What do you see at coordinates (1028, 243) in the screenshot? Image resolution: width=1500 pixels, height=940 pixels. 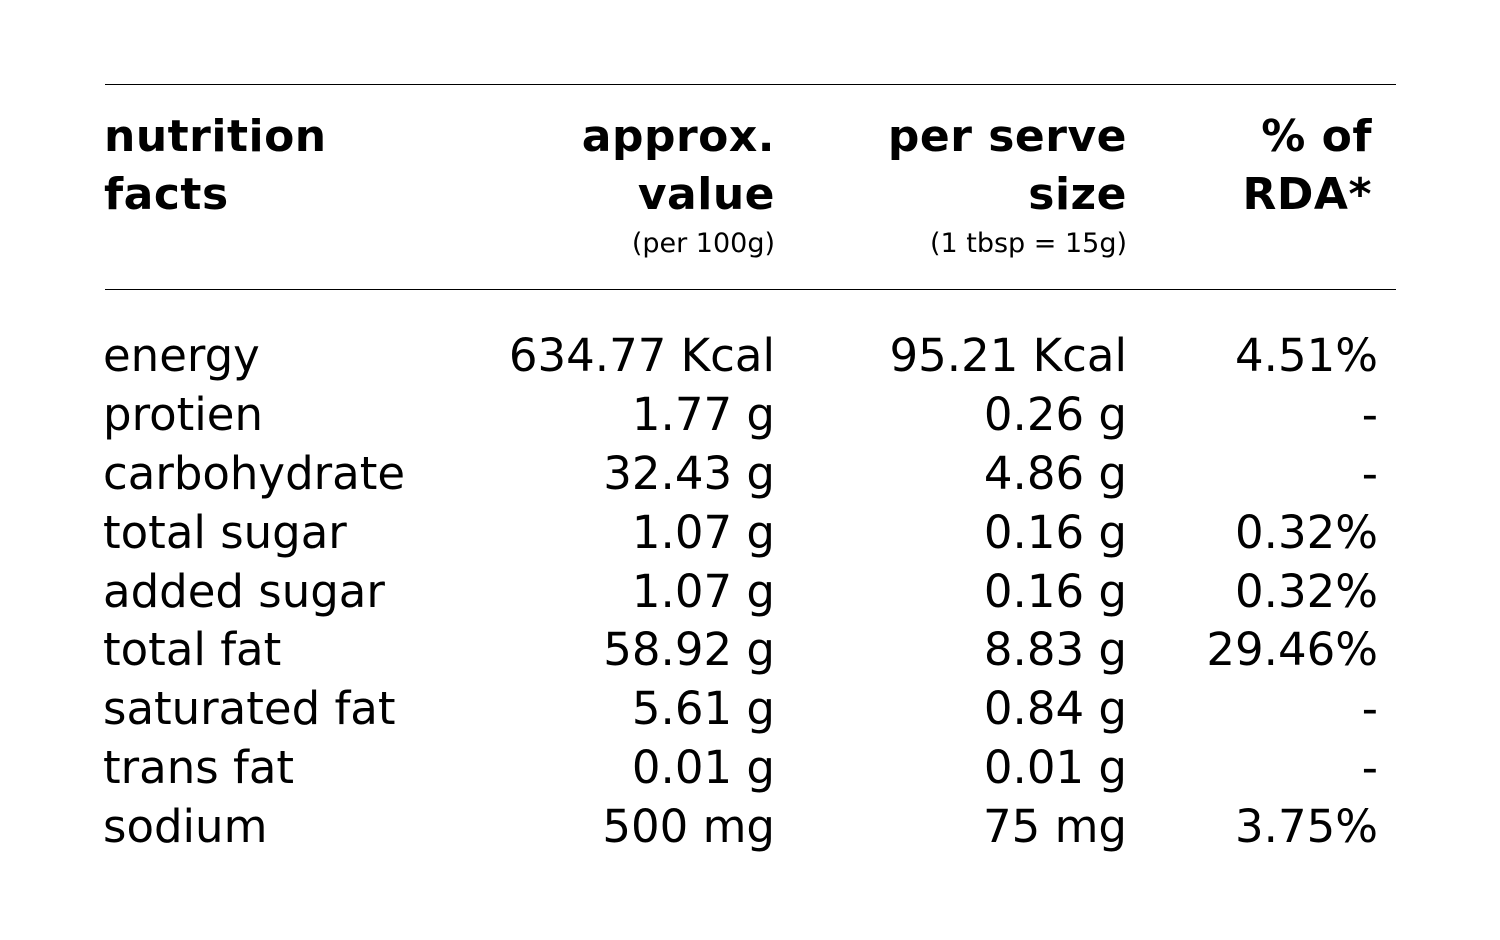 I see `header-col3-subtitle: (1 tbsp = 15g)` at bounding box center [1028, 243].